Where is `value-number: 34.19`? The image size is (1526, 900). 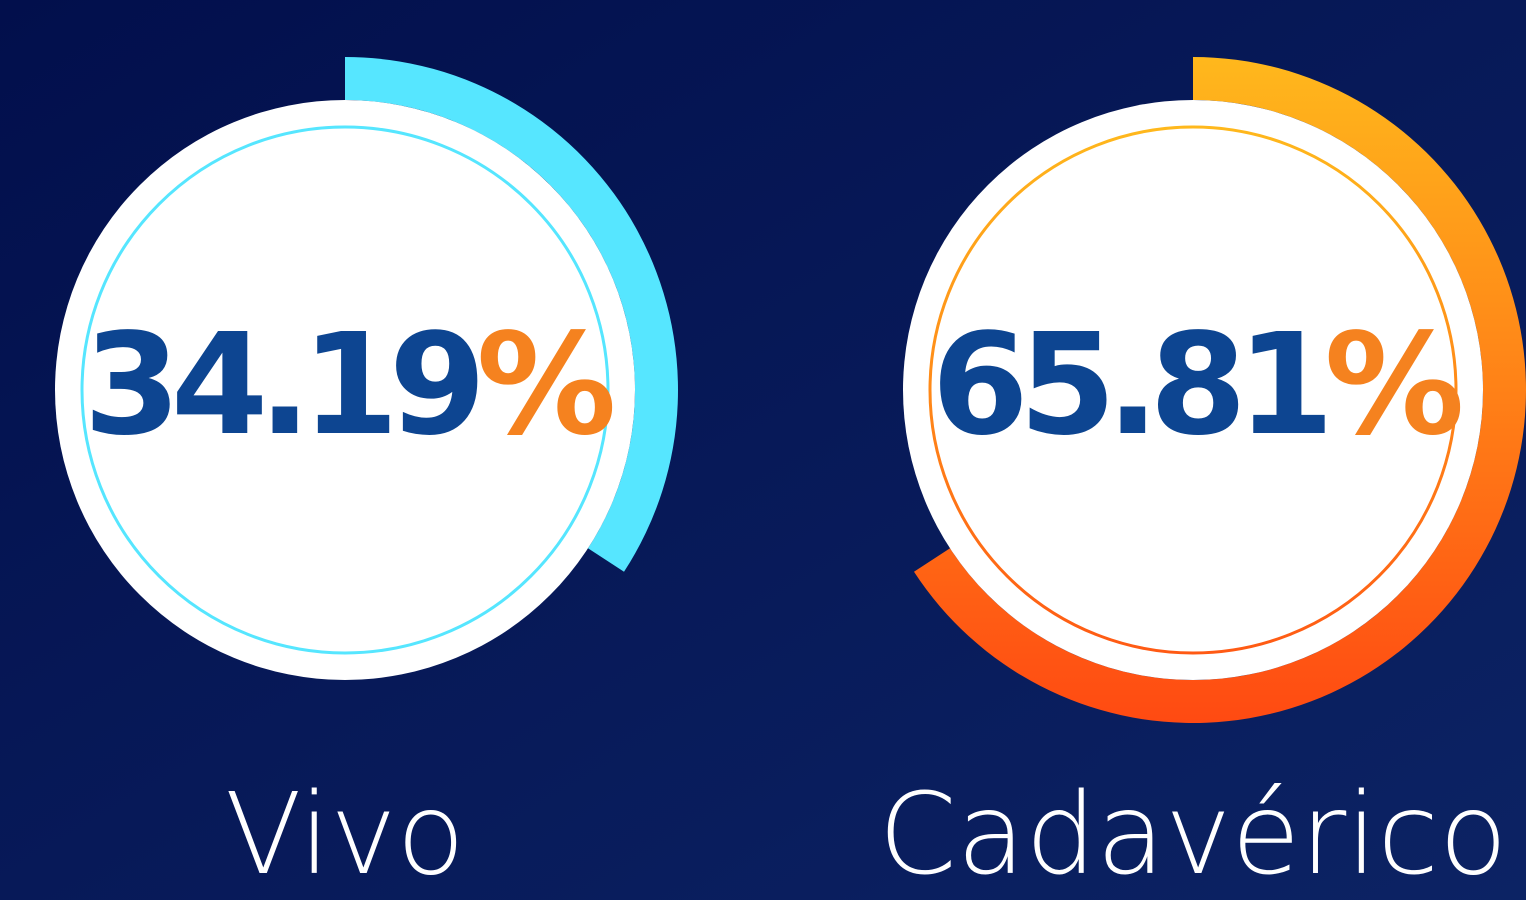
value-number: 34.19 is located at coordinates (280, 385).